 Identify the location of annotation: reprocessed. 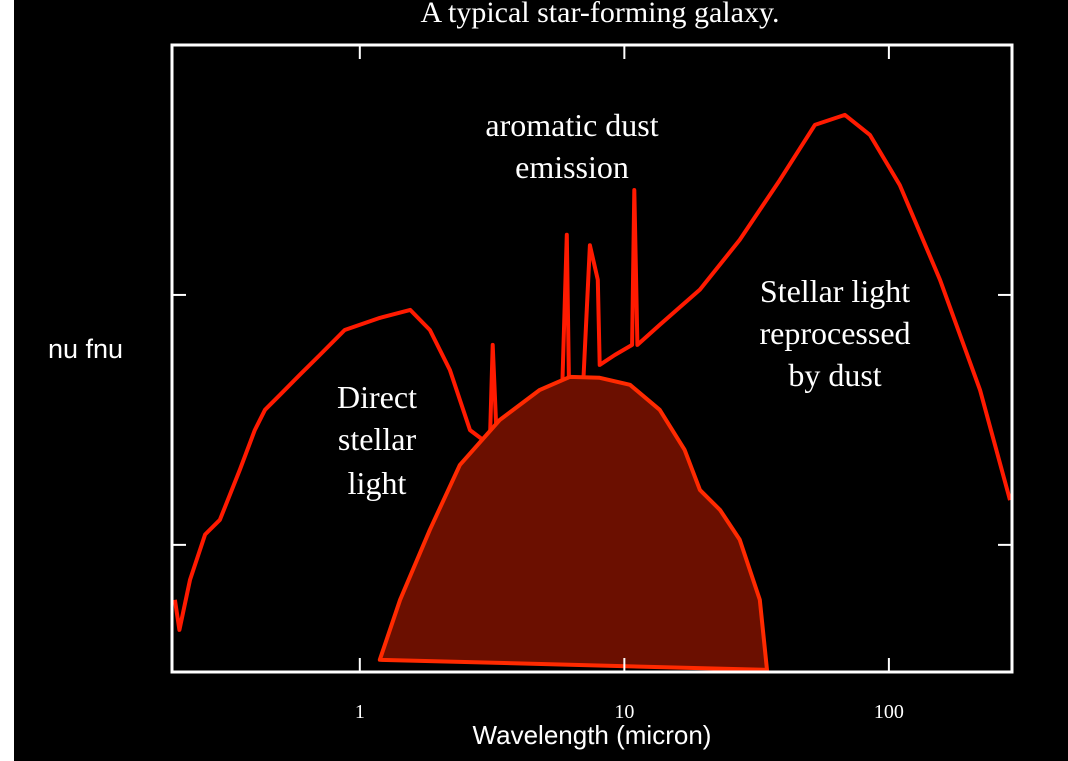
(834, 333).